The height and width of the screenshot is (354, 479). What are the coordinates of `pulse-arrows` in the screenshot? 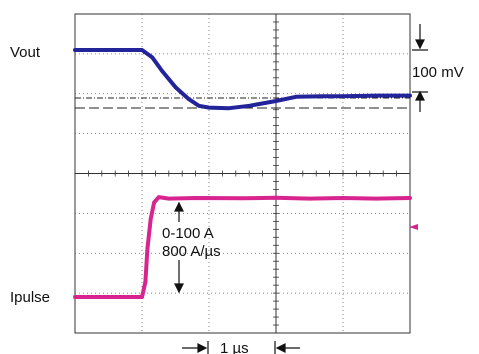 It's located at (179, 247).